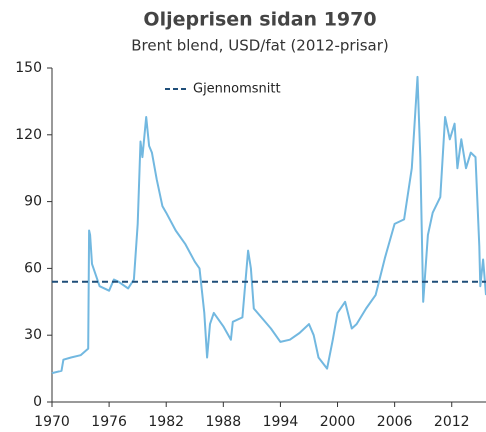 This screenshot has width=486, height=432. What do you see at coordinates (109, 422) in the screenshot?
I see `x-tick-label: 1976` at bounding box center [109, 422].